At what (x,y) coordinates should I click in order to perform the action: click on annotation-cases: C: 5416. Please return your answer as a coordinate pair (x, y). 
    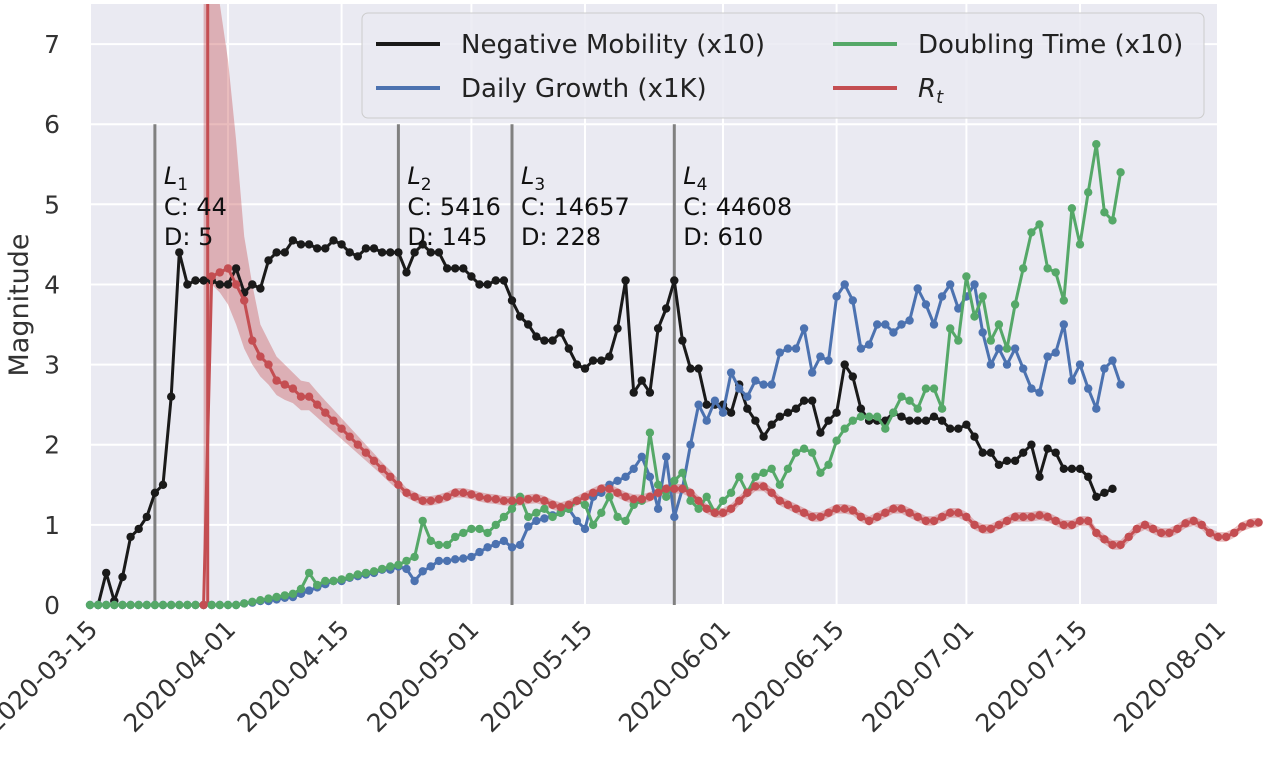
    Looking at the image, I should click on (454, 207).